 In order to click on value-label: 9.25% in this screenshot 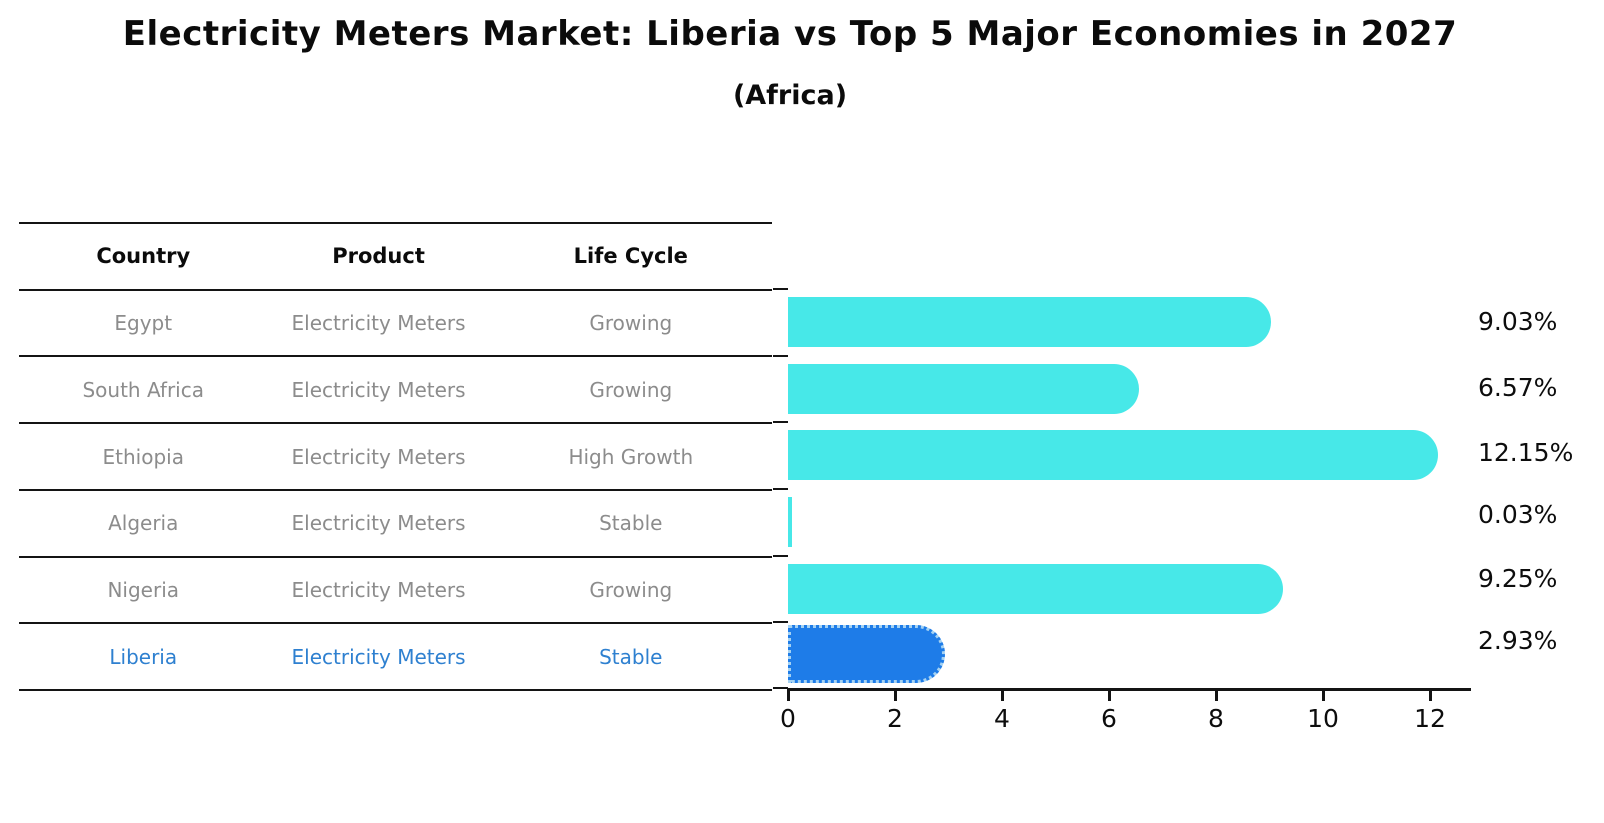, I will do `click(1518, 578)`.